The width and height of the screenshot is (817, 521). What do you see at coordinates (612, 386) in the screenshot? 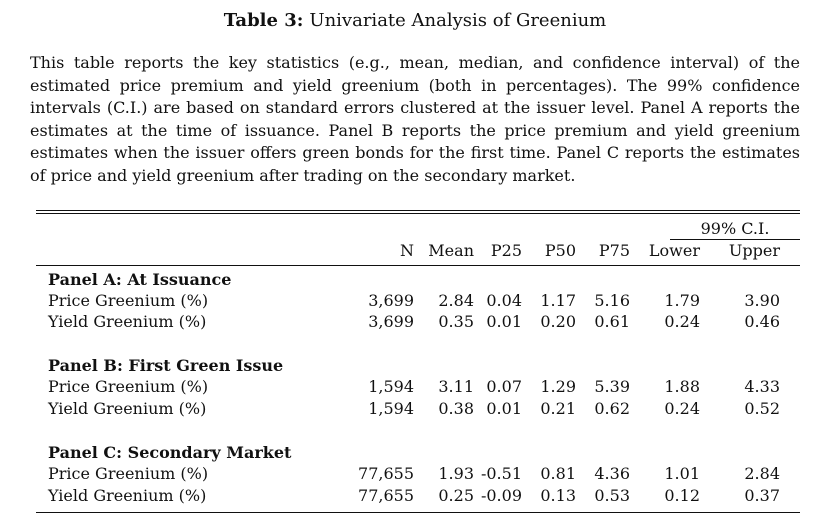
I see `cell-p75: 5.39` at bounding box center [612, 386].